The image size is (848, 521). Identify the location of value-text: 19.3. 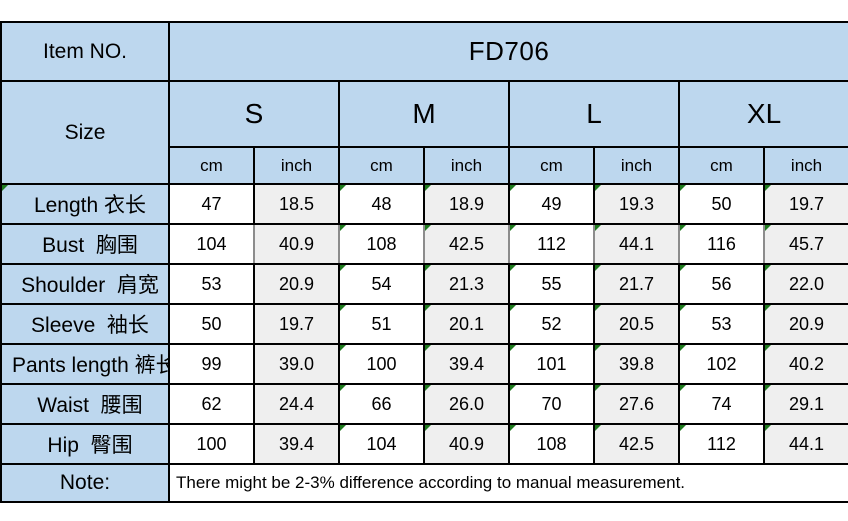
(636, 203).